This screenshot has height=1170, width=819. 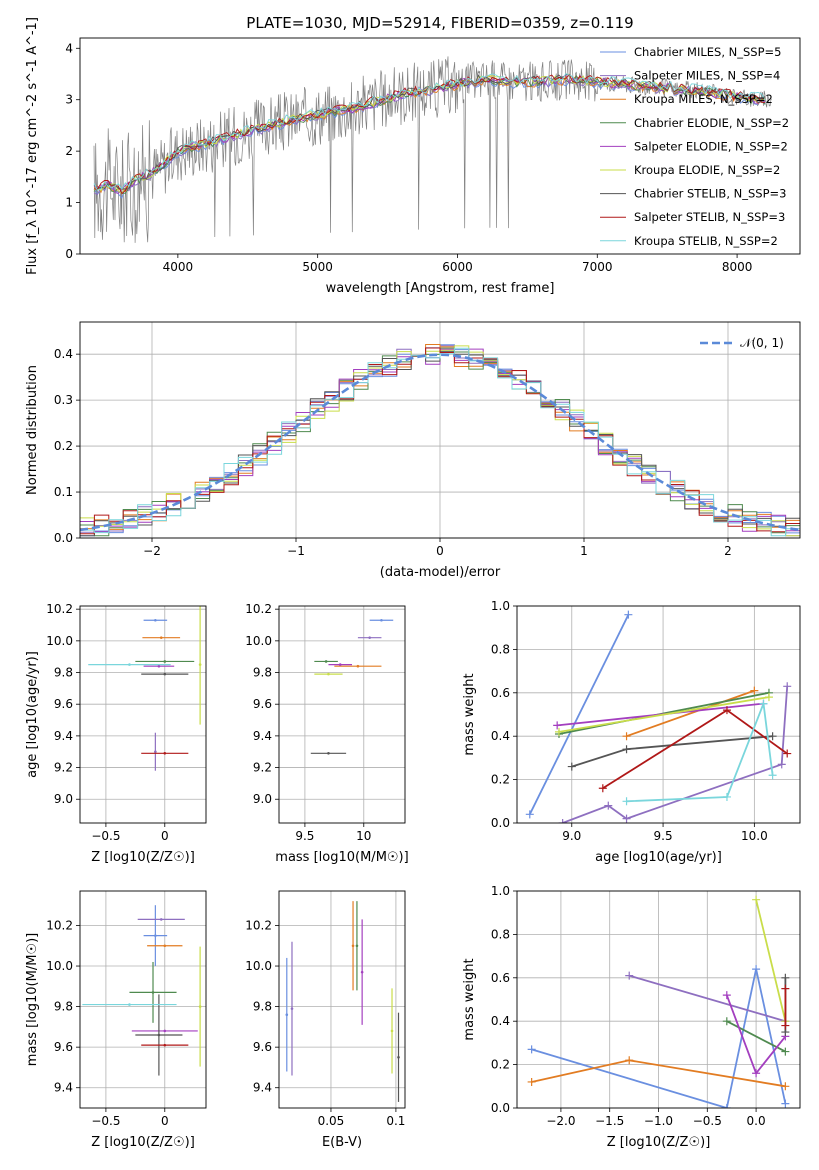 I want to click on model-spectrum-line, so click(x=429, y=132).